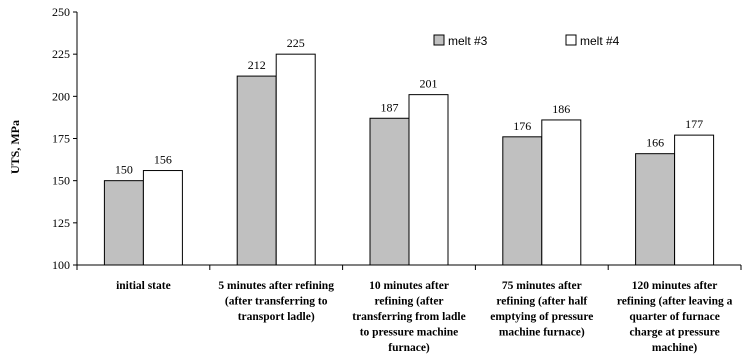 The image size is (751, 364). I want to click on category-label-line: transferring from ladle, so click(408, 317).